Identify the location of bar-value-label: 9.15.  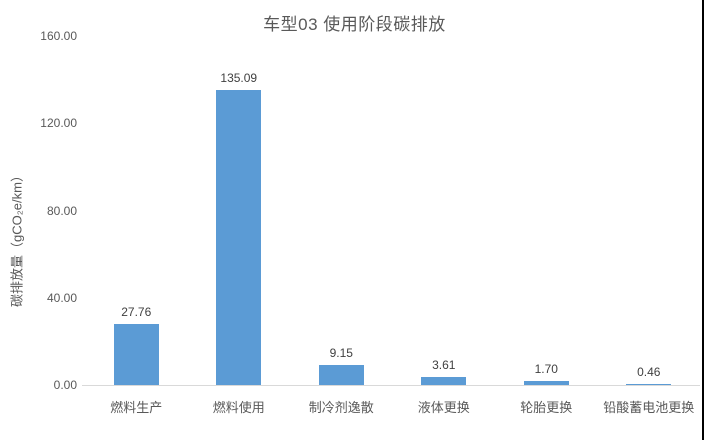
(341, 353).